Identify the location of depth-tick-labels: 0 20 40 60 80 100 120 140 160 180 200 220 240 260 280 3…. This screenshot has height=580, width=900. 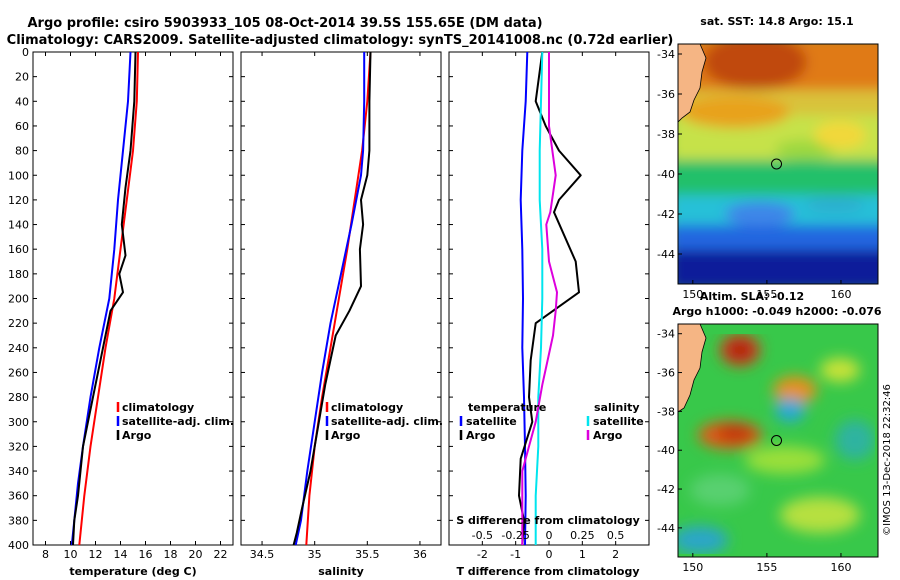
(18, 299).